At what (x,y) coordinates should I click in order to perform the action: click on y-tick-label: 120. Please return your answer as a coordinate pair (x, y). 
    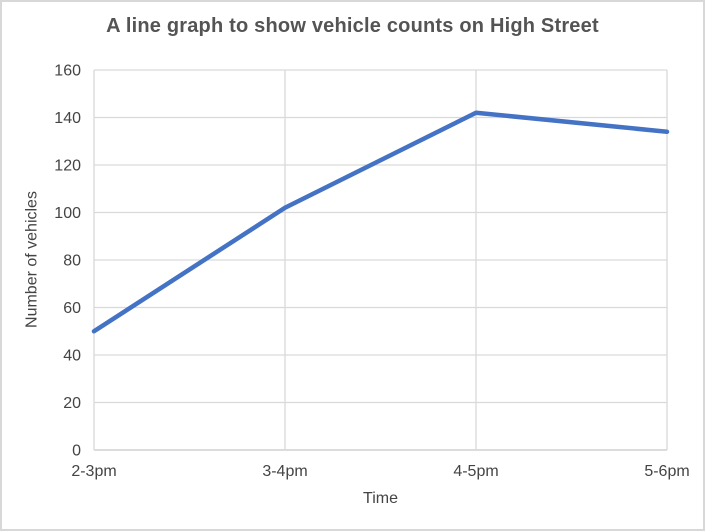
    Looking at the image, I should click on (67, 166).